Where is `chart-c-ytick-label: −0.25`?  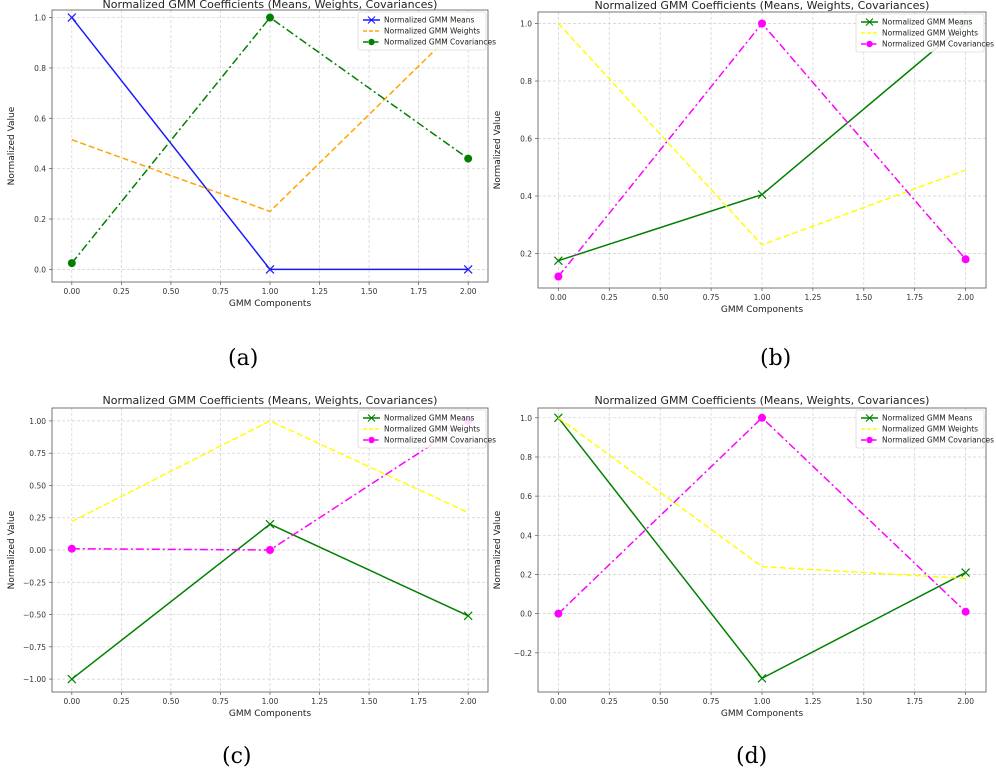 chart-c-ytick-label: −0.25 is located at coordinates (34, 582).